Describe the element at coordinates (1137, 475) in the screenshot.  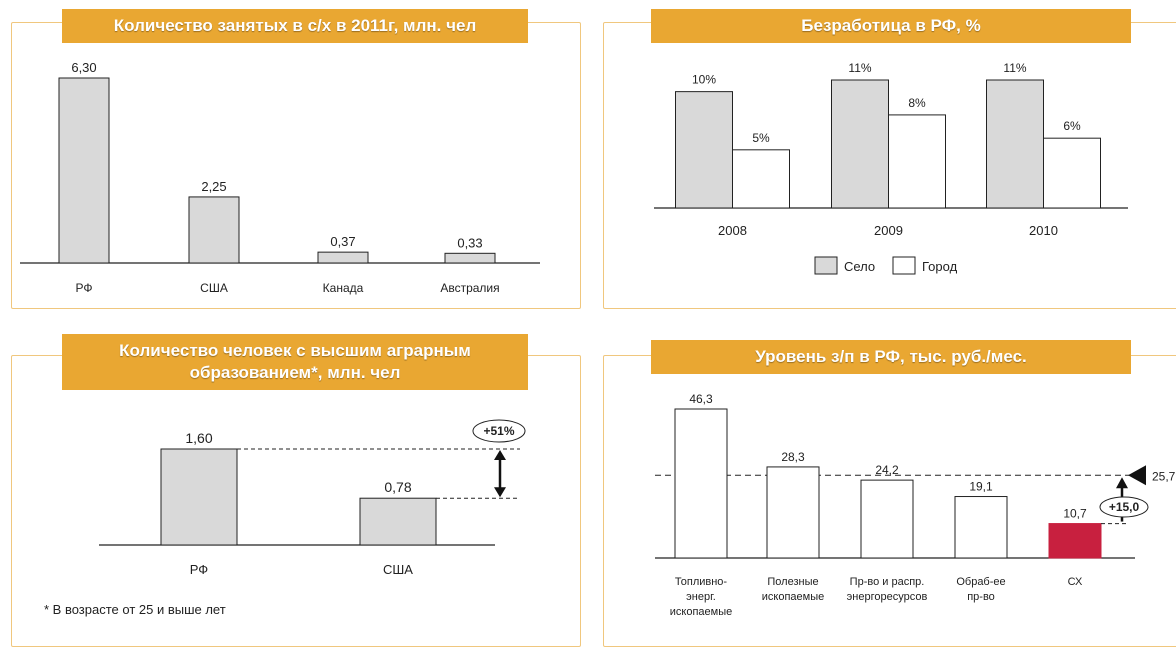
I see `reference-marker` at that location.